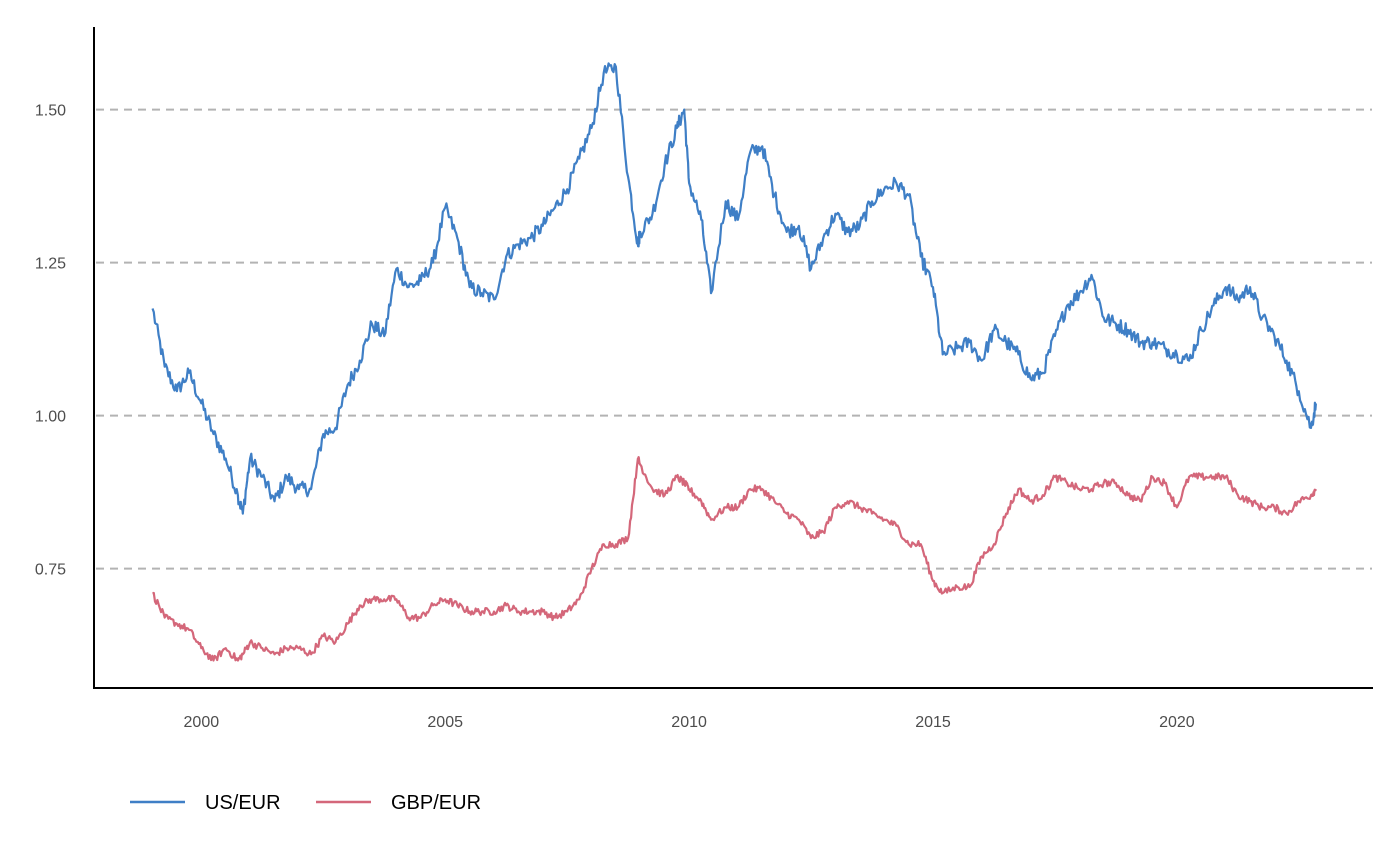  What do you see at coordinates (50, 264) in the screenshot?
I see `y-tick-label: 1.25` at bounding box center [50, 264].